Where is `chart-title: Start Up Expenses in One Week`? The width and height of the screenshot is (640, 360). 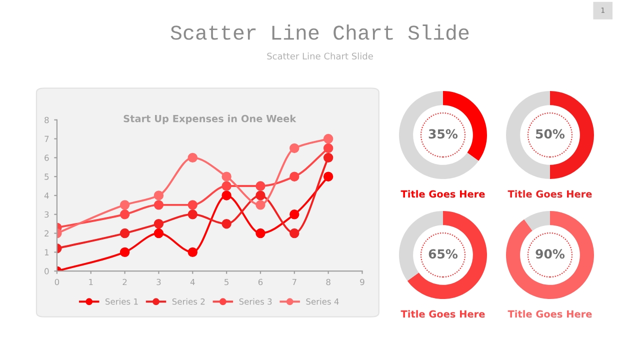 chart-title: Start Up Expenses in One Week is located at coordinates (210, 119).